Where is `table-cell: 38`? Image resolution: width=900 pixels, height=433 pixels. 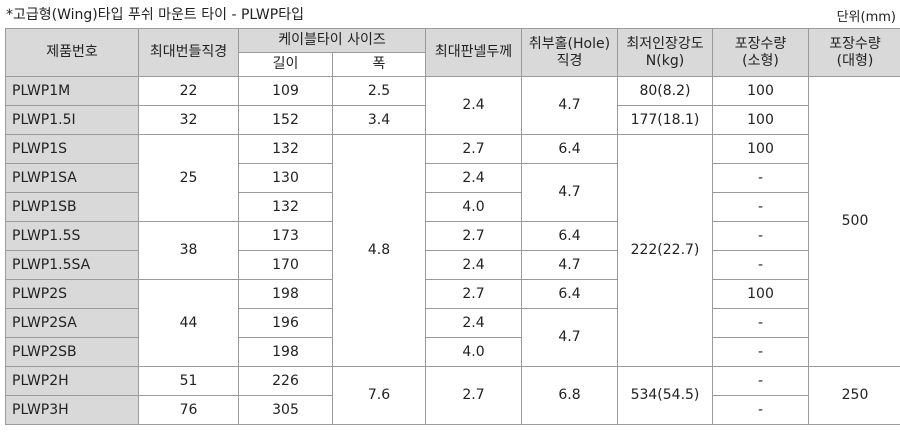
table-cell: 38 is located at coordinates (188, 250).